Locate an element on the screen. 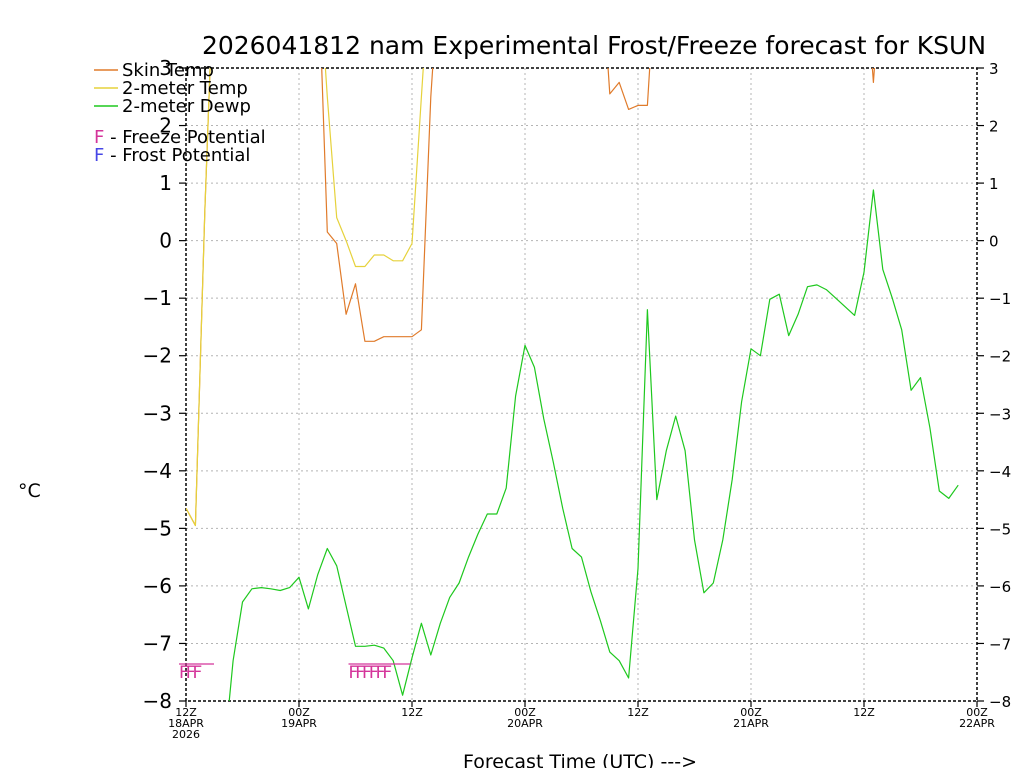 This screenshot has width=1024, height=768. x-tick-label: 2026 is located at coordinates (186, 734).